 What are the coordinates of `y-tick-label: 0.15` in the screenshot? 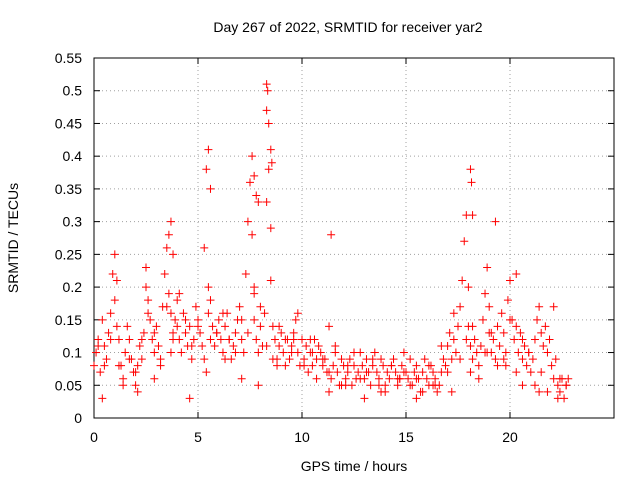 It's located at (68, 320).